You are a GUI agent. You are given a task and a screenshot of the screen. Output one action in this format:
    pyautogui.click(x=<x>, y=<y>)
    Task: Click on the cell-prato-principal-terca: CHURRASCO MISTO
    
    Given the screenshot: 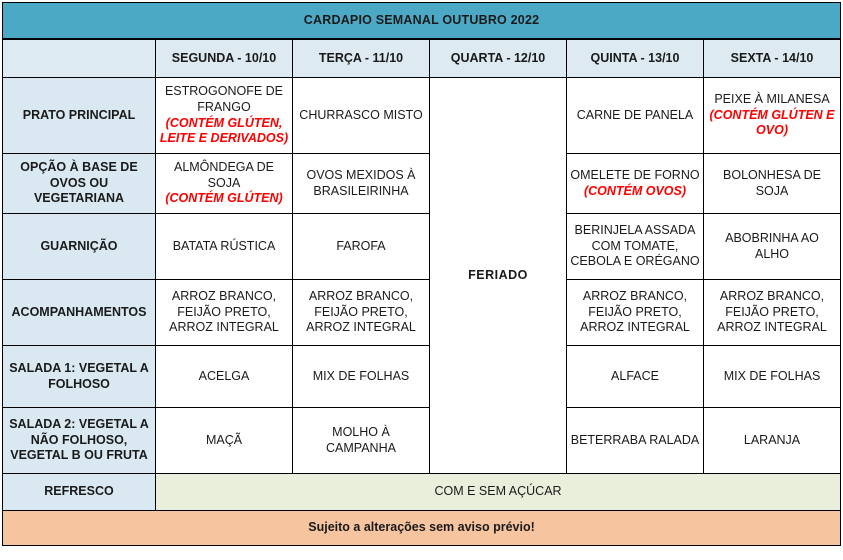 What is the action you would take?
    pyautogui.click(x=361, y=115)
    